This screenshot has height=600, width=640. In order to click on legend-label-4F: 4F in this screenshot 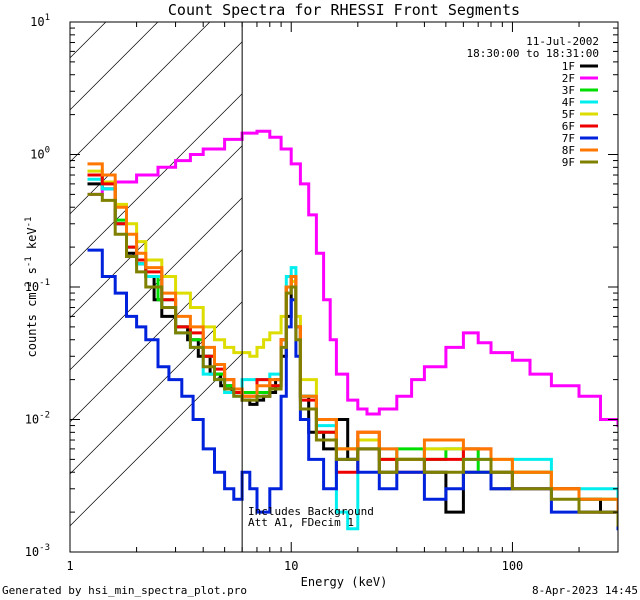, I will do `click(568, 102)`.